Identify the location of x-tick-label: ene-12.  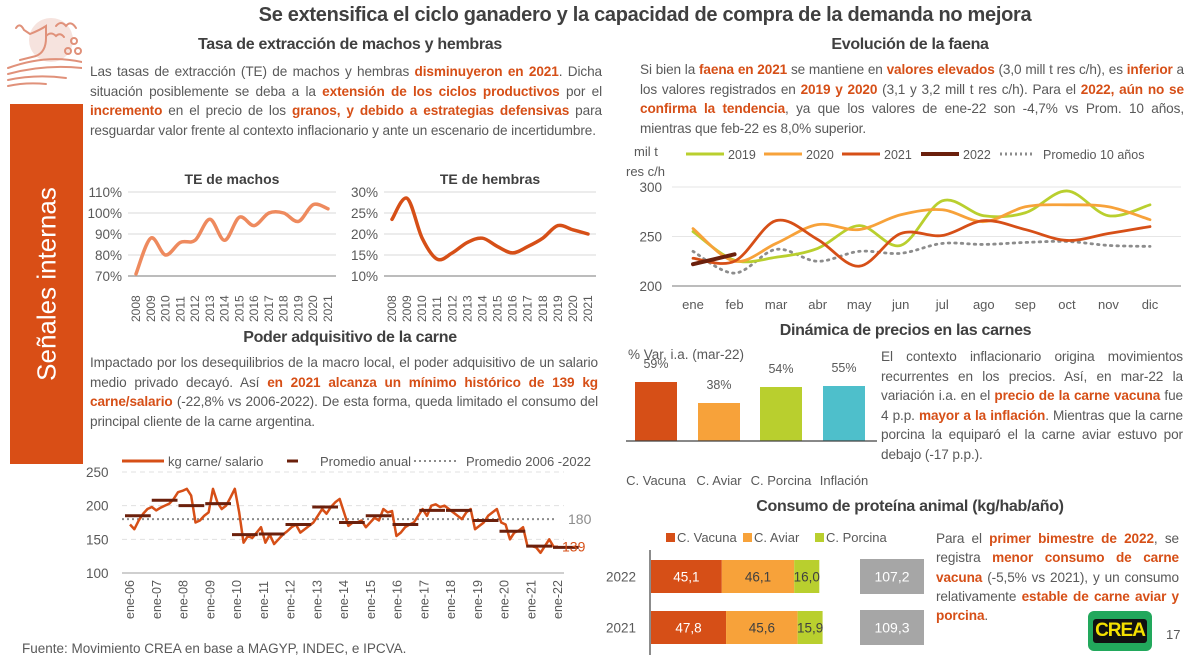
(291, 599).